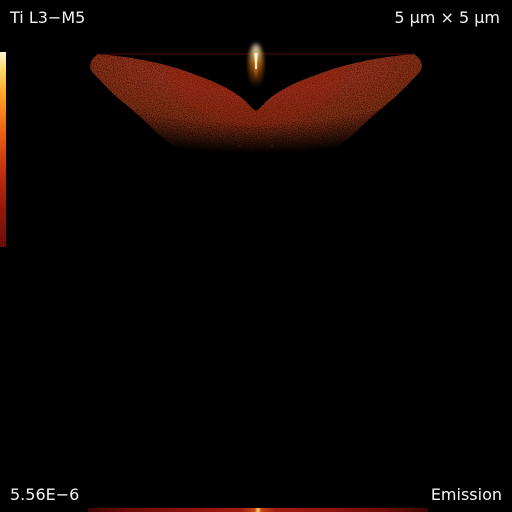 The height and width of the screenshot is (512, 512). What do you see at coordinates (45, 494) in the screenshot?
I see `max-value-label: 5.56E−6` at bounding box center [45, 494].